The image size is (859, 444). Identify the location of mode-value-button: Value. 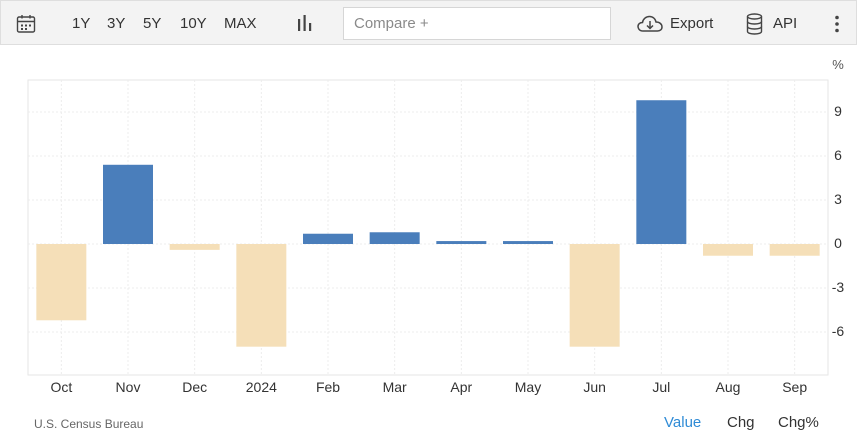
(683, 422).